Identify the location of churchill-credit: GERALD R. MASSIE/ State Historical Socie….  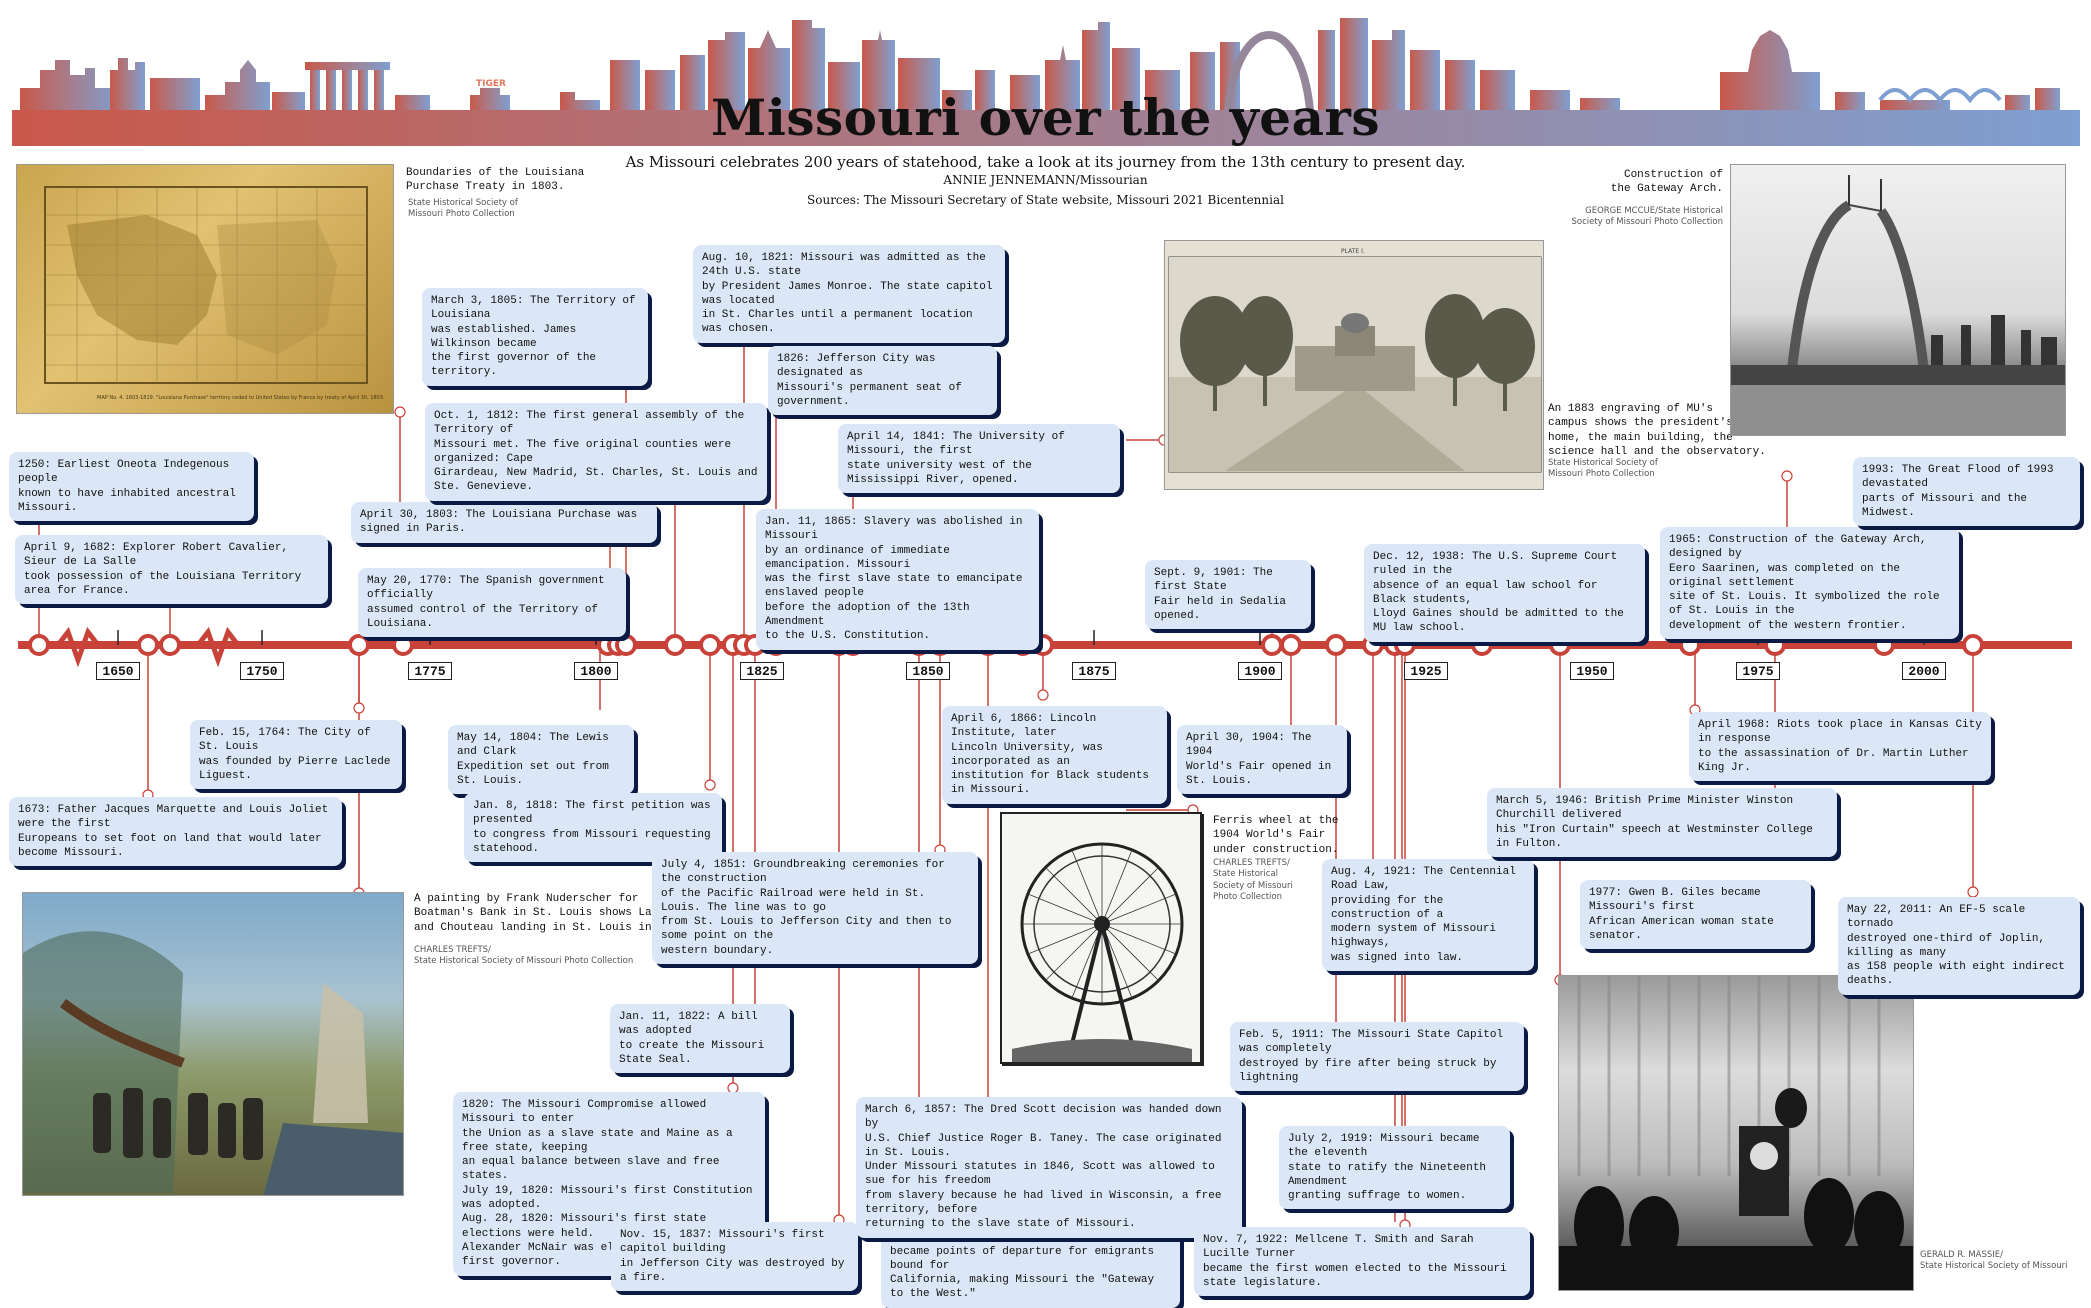
(1994, 1261).